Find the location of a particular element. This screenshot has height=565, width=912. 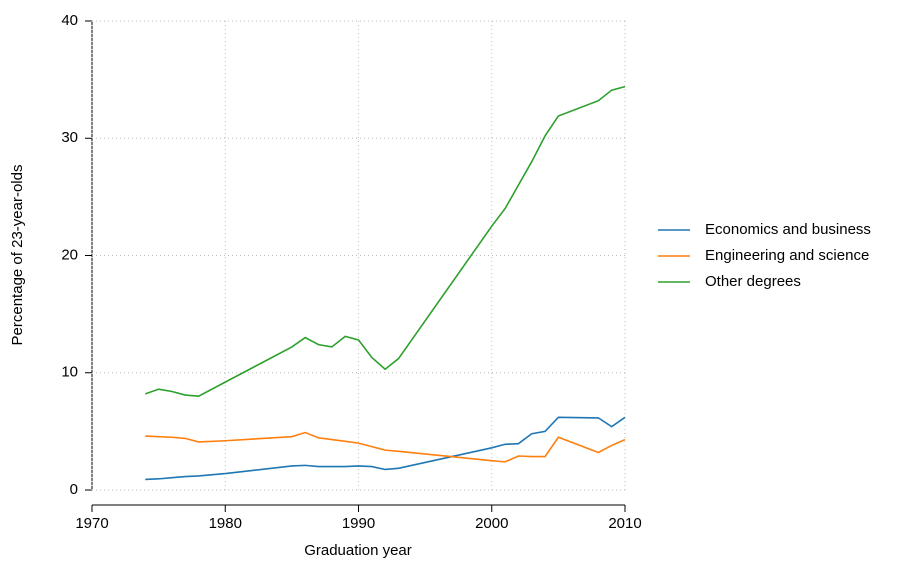

legend-label: Other degrees is located at coordinates (753, 281).